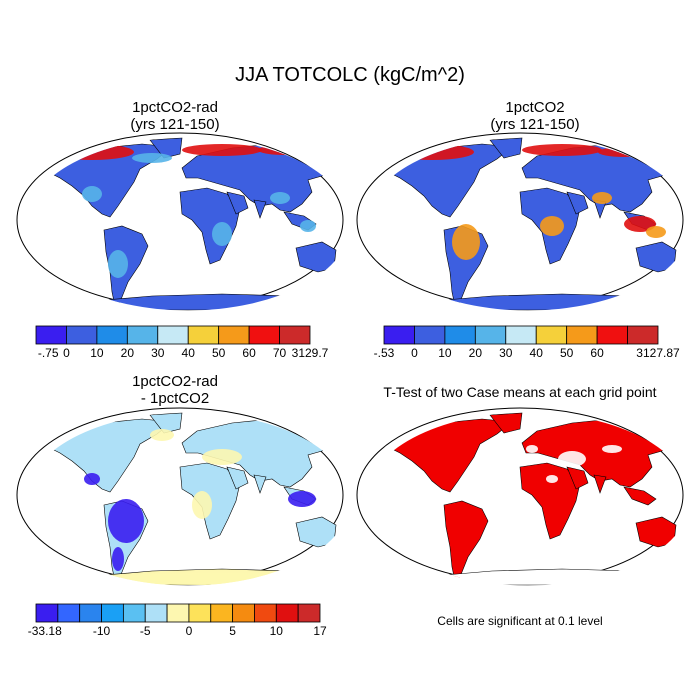 The height and width of the screenshot is (700, 700). Describe the element at coordinates (232, 631) in the screenshot. I see `colorbar-tick-label: 5` at that location.